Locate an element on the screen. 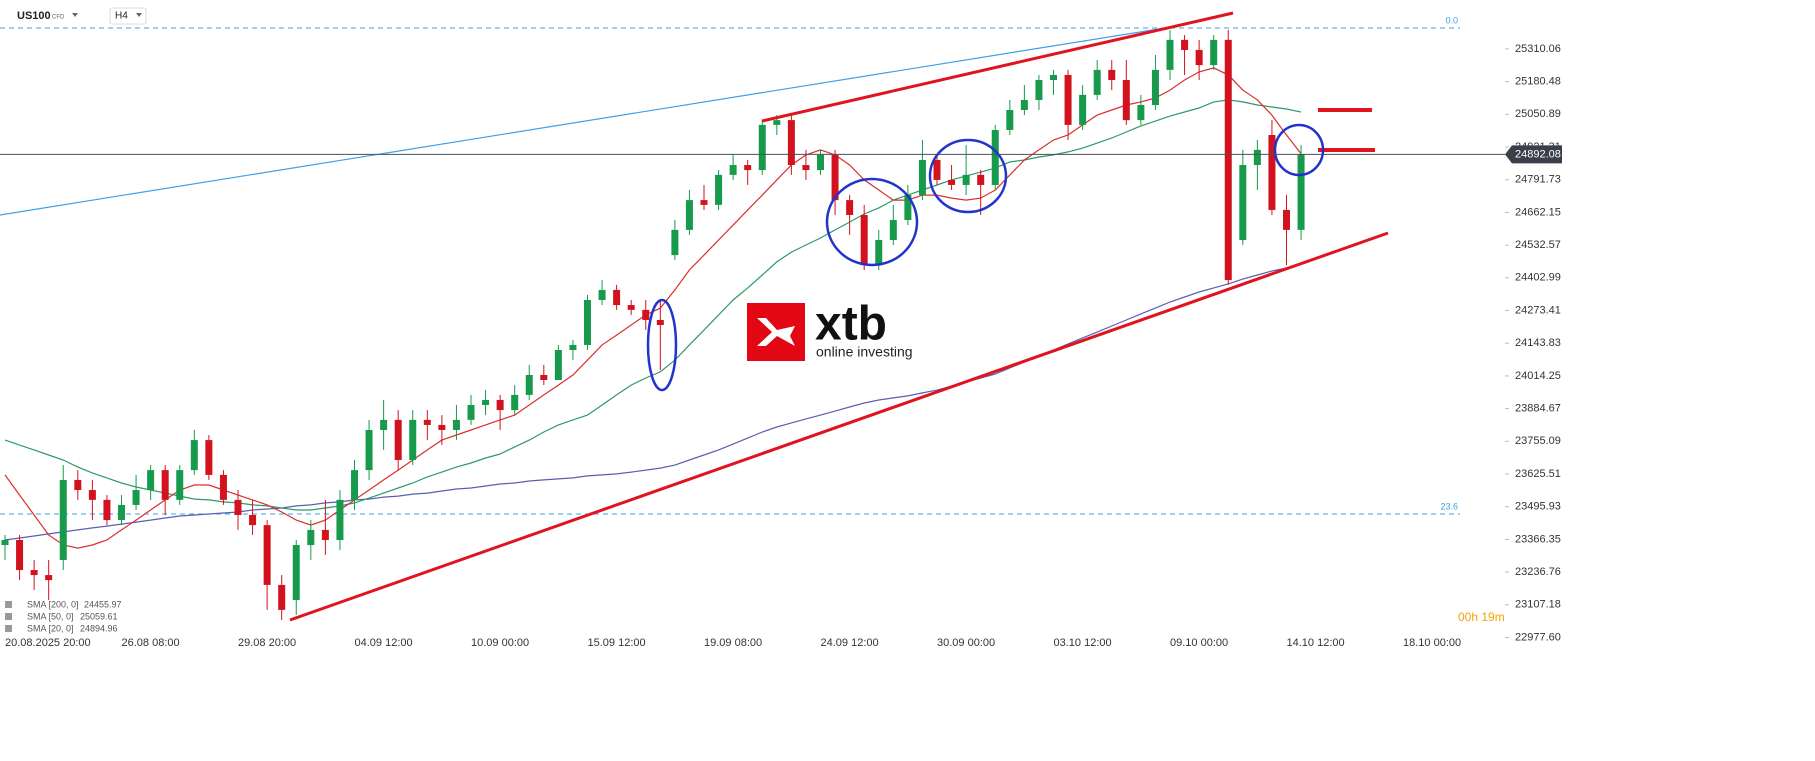 The width and height of the screenshot is (1815, 761). x-tick-label: 09.10 00:00 is located at coordinates (1199, 643).